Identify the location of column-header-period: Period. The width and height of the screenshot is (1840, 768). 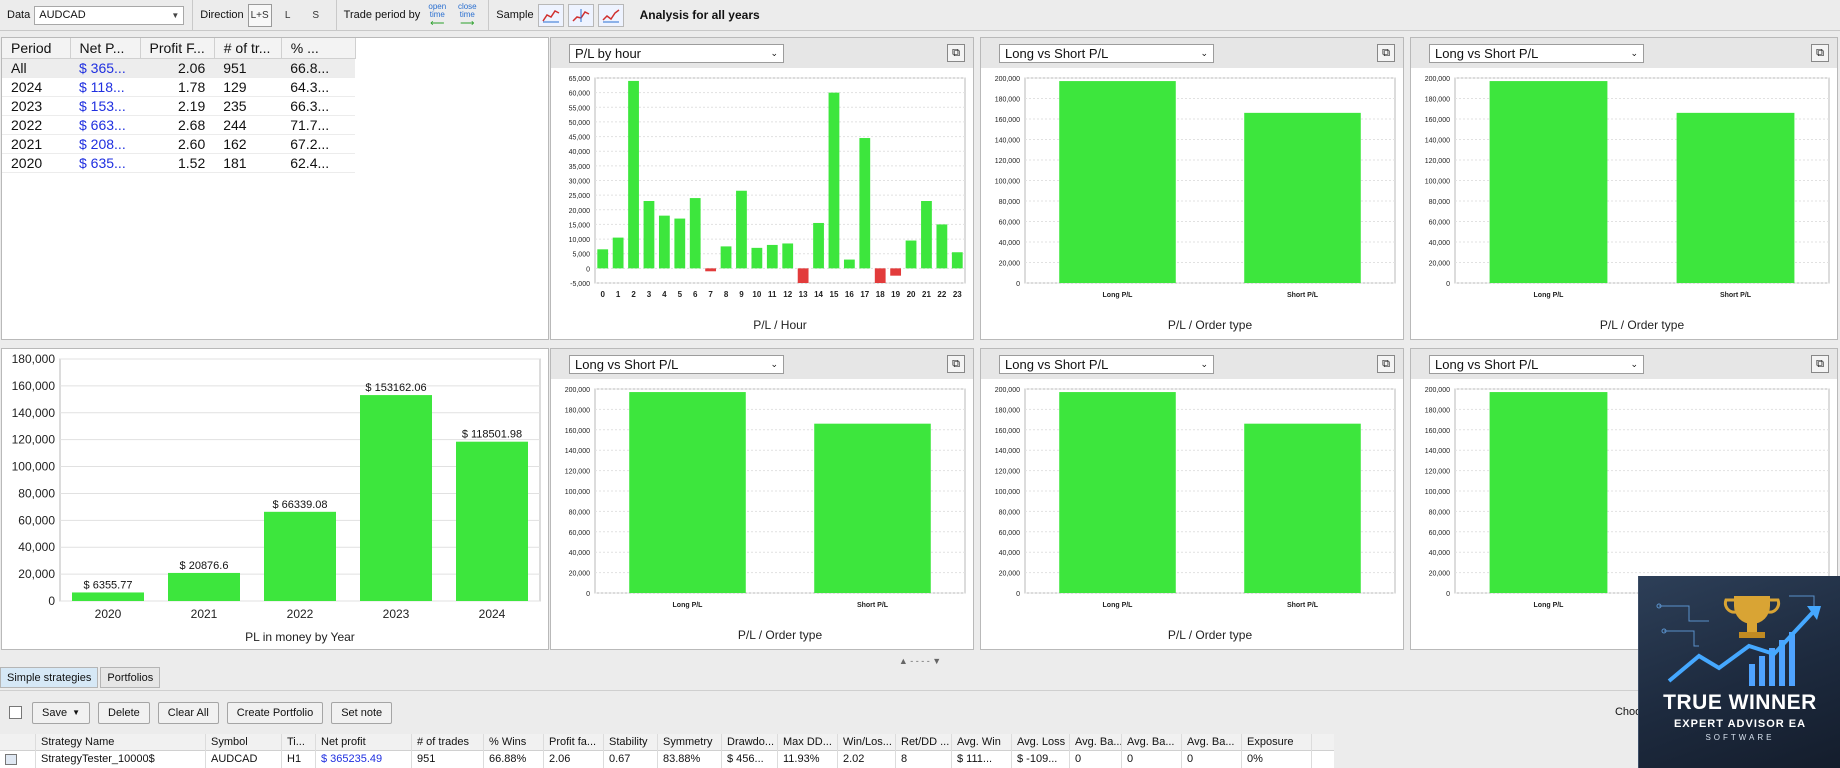
(36, 48).